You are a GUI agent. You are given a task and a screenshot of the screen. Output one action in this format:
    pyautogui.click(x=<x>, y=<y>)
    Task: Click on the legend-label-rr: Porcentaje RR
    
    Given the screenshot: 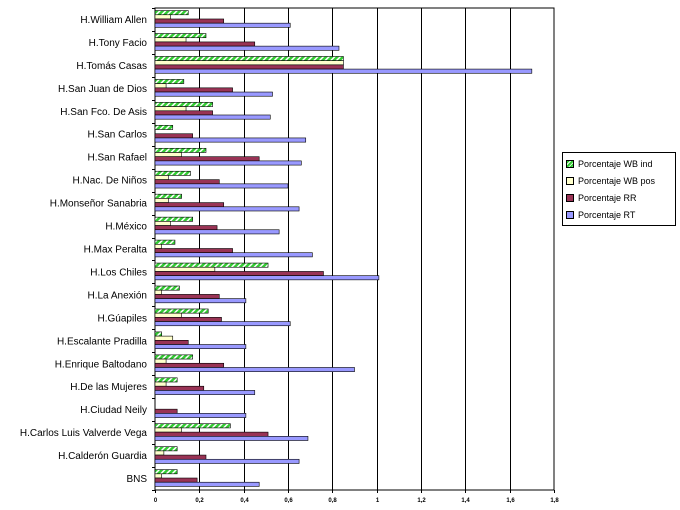 What is the action you would take?
    pyautogui.click(x=607, y=197)
    